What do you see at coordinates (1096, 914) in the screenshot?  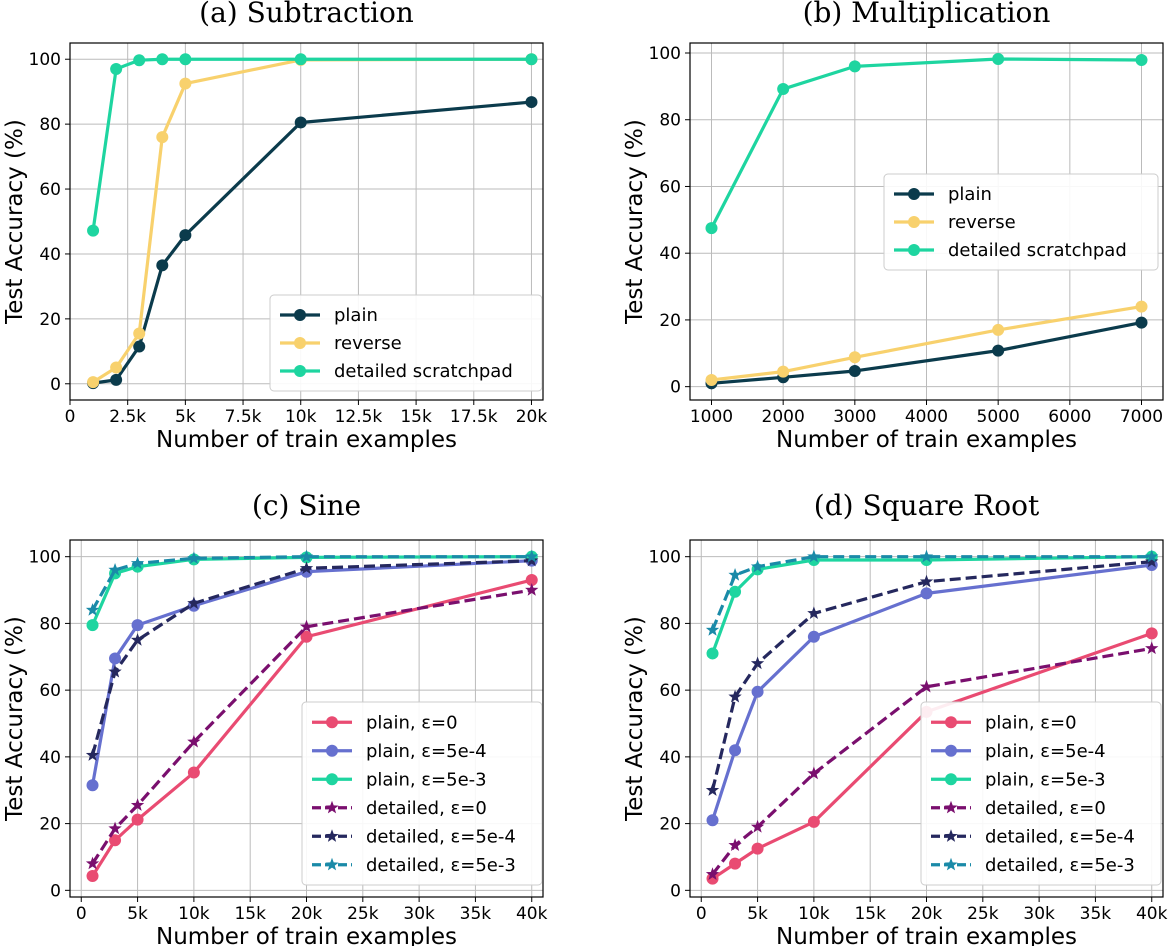 I see `x-tick-label: 35k` at bounding box center [1096, 914].